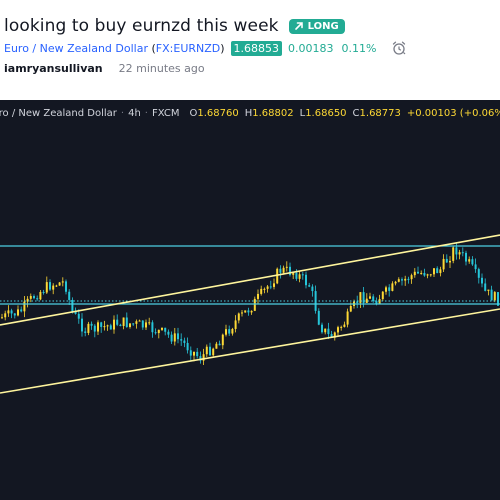 Image resolution: width=500 pixels, height=500 pixels. I want to click on price-badge: 1.68853, so click(256, 48).